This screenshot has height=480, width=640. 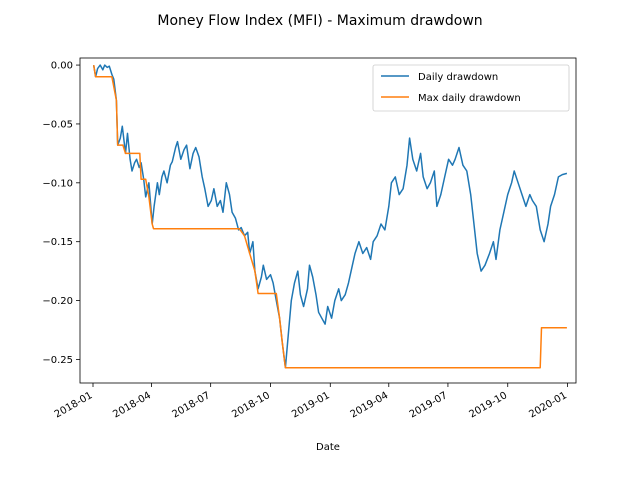 I want to click on legend-label-max-daily-drawdown: Max daily drawdown, so click(x=469, y=98).